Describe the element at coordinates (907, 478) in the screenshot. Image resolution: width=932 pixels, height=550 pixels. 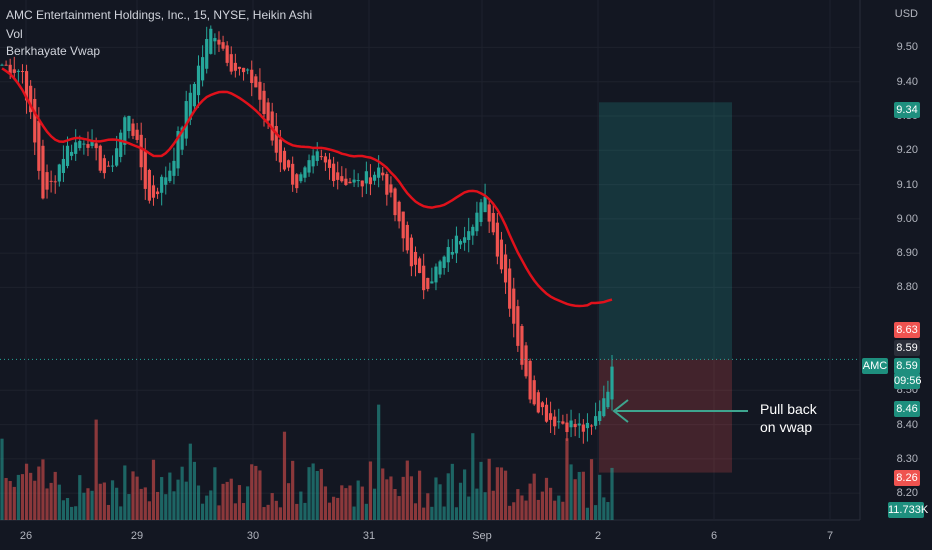
I see `stop-price-tag: 8.26` at that location.